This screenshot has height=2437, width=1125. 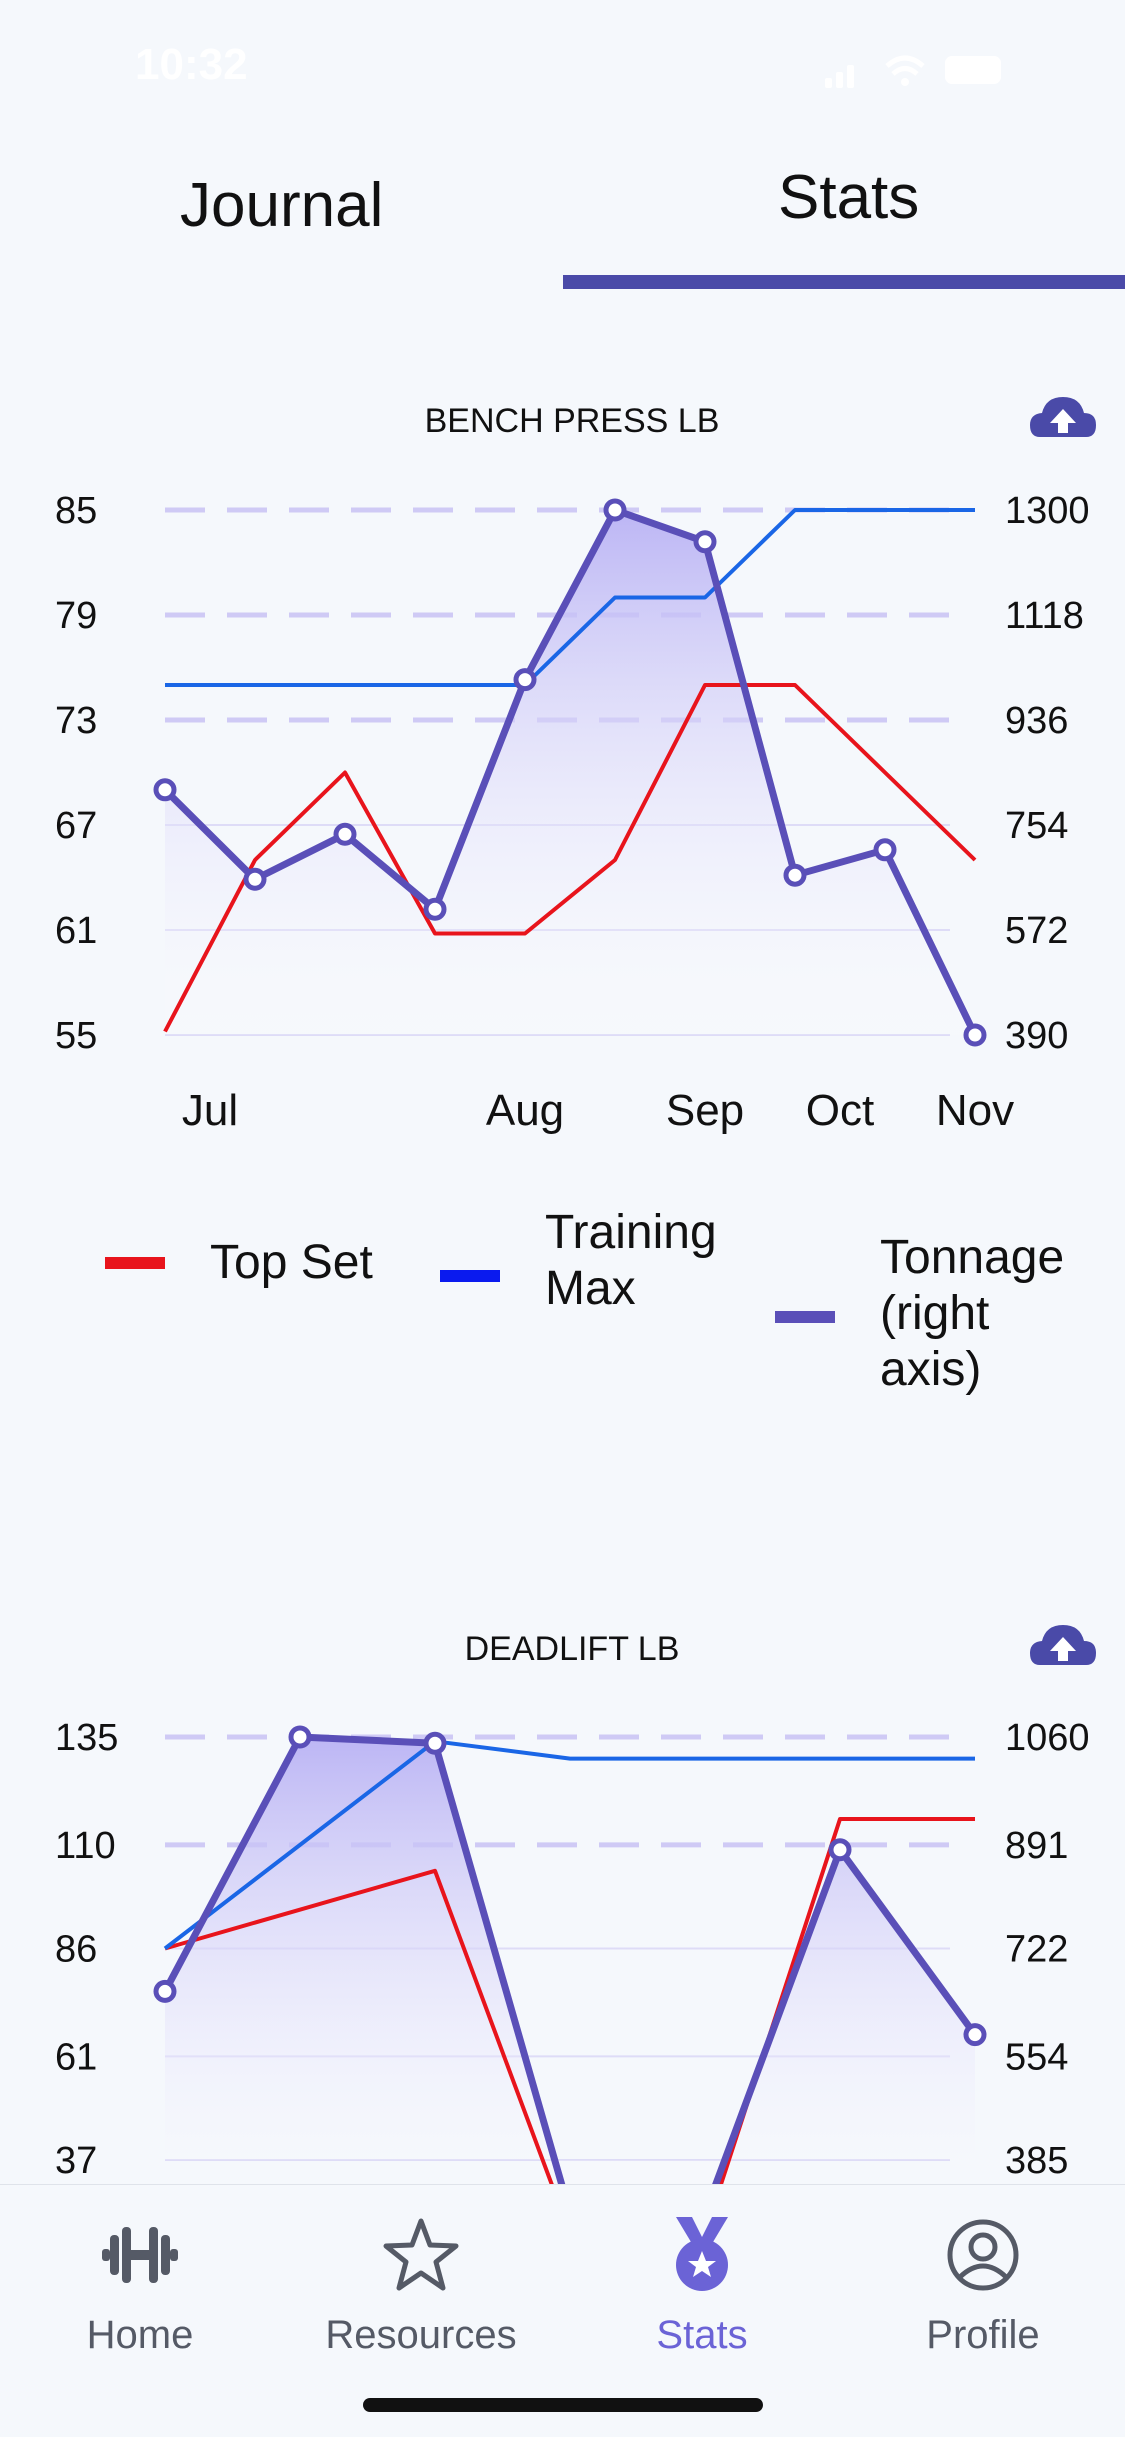 What do you see at coordinates (1044, 616) in the screenshot?
I see `right-tick-label: 1118` at bounding box center [1044, 616].